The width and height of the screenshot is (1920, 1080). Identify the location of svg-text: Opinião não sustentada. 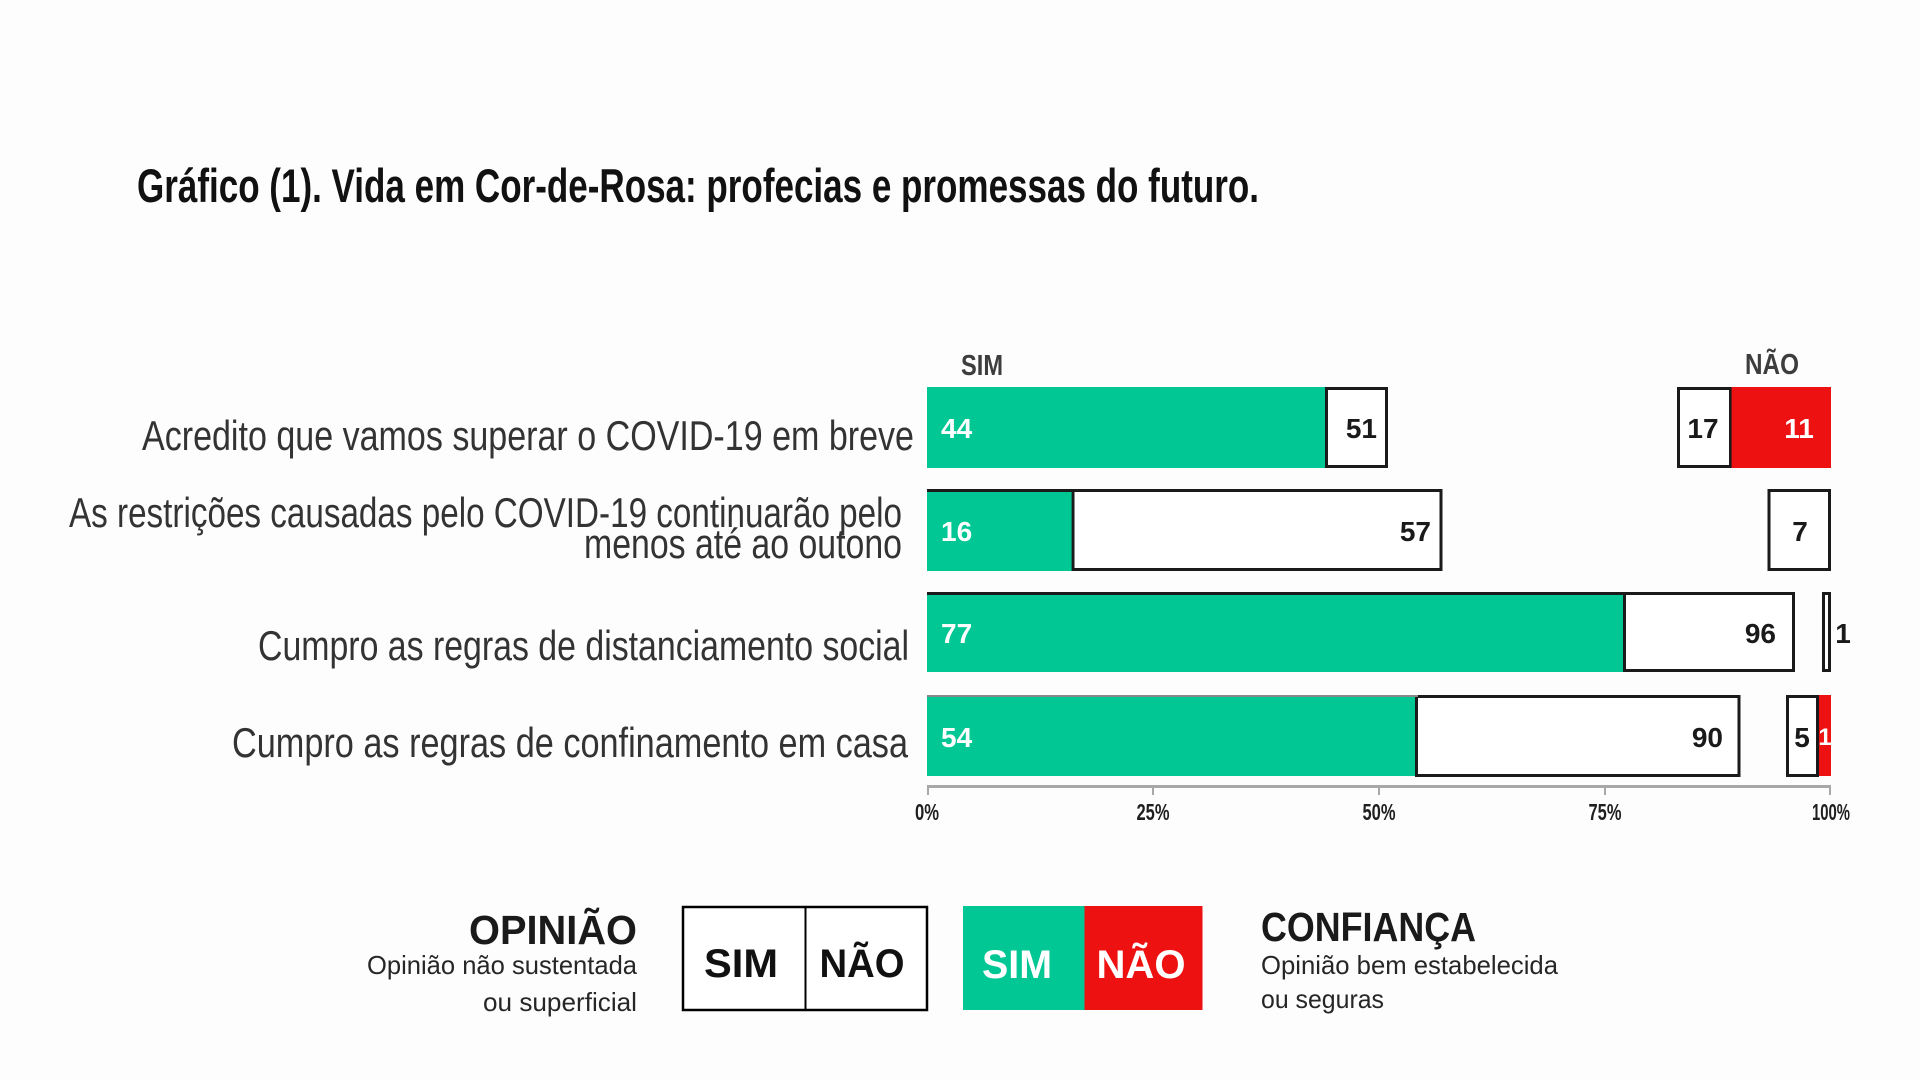
(502, 965).